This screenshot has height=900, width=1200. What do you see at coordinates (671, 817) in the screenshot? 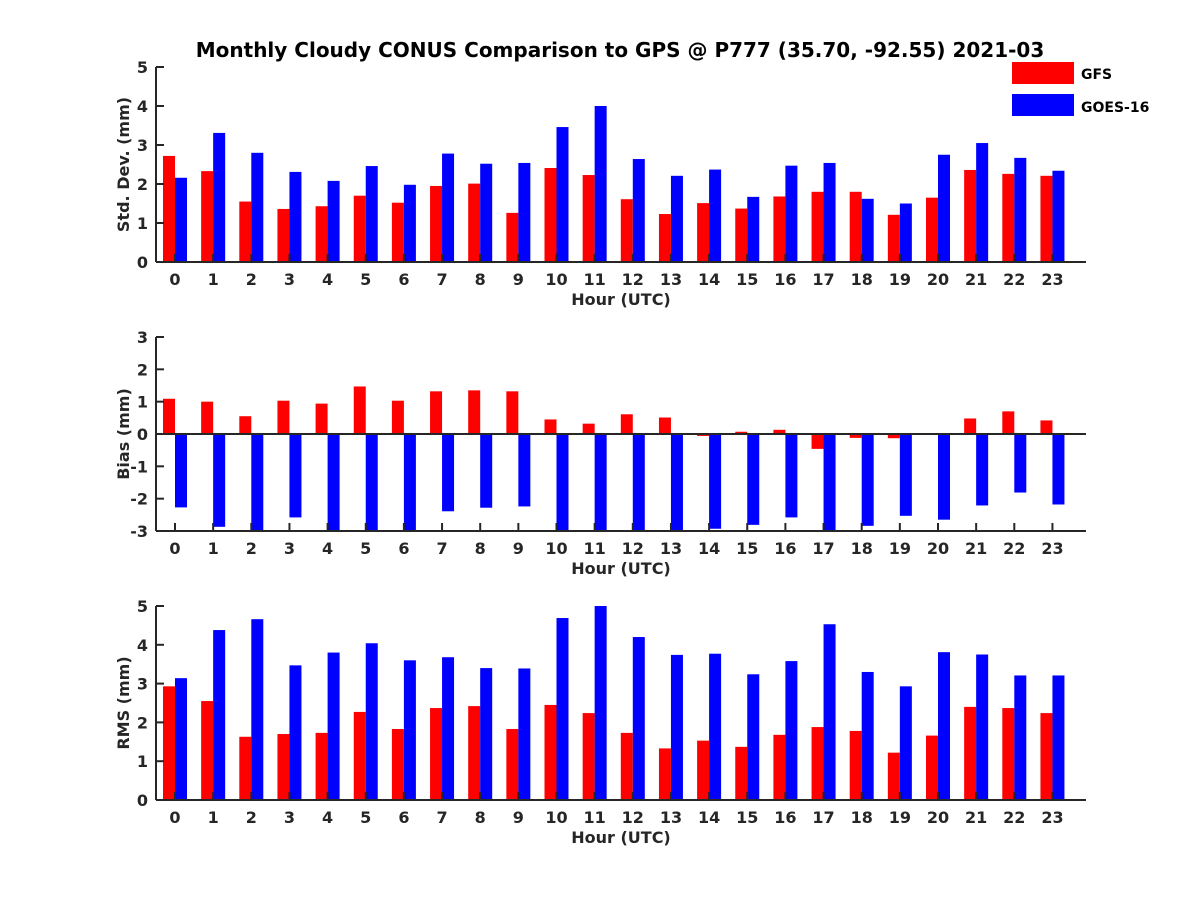
I see `rms-x-tick-label: 13` at bounding box center [671, 817].